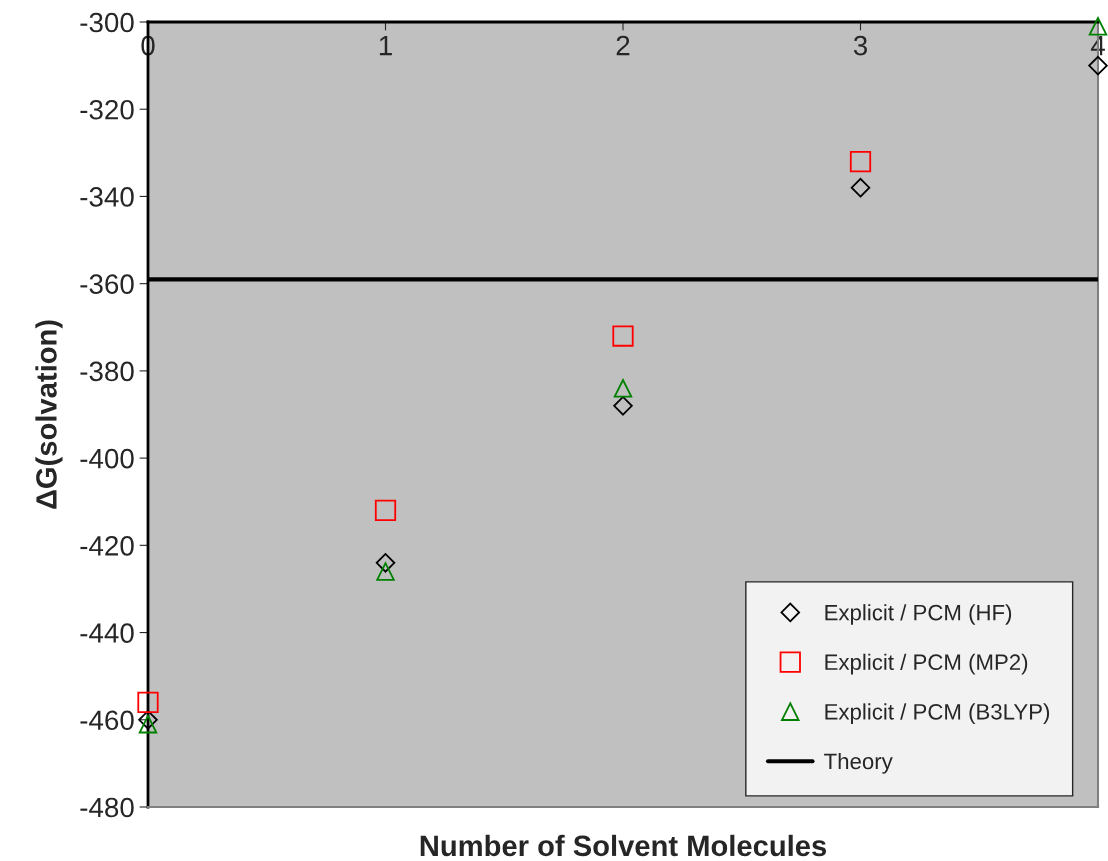 The image size is (1108, 861). Describe the element at coordinates (107, 633) in the screenshot. I see `y-tick-label: -440` at that location.